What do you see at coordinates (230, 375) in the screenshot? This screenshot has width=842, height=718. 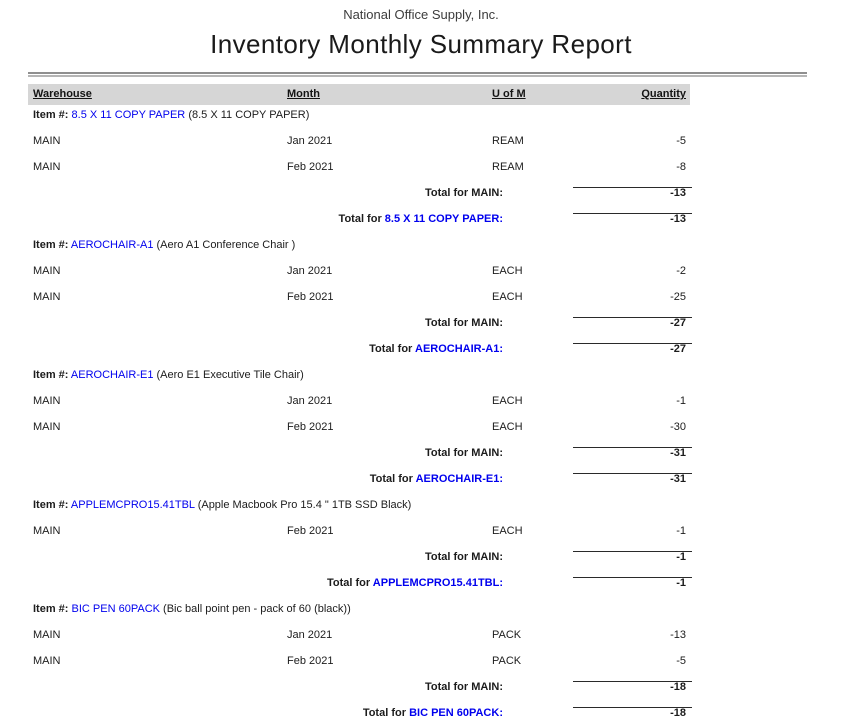 I see `item-description: (Aero E1 Executive Tile Chair)` at bounding box center [230, 375].